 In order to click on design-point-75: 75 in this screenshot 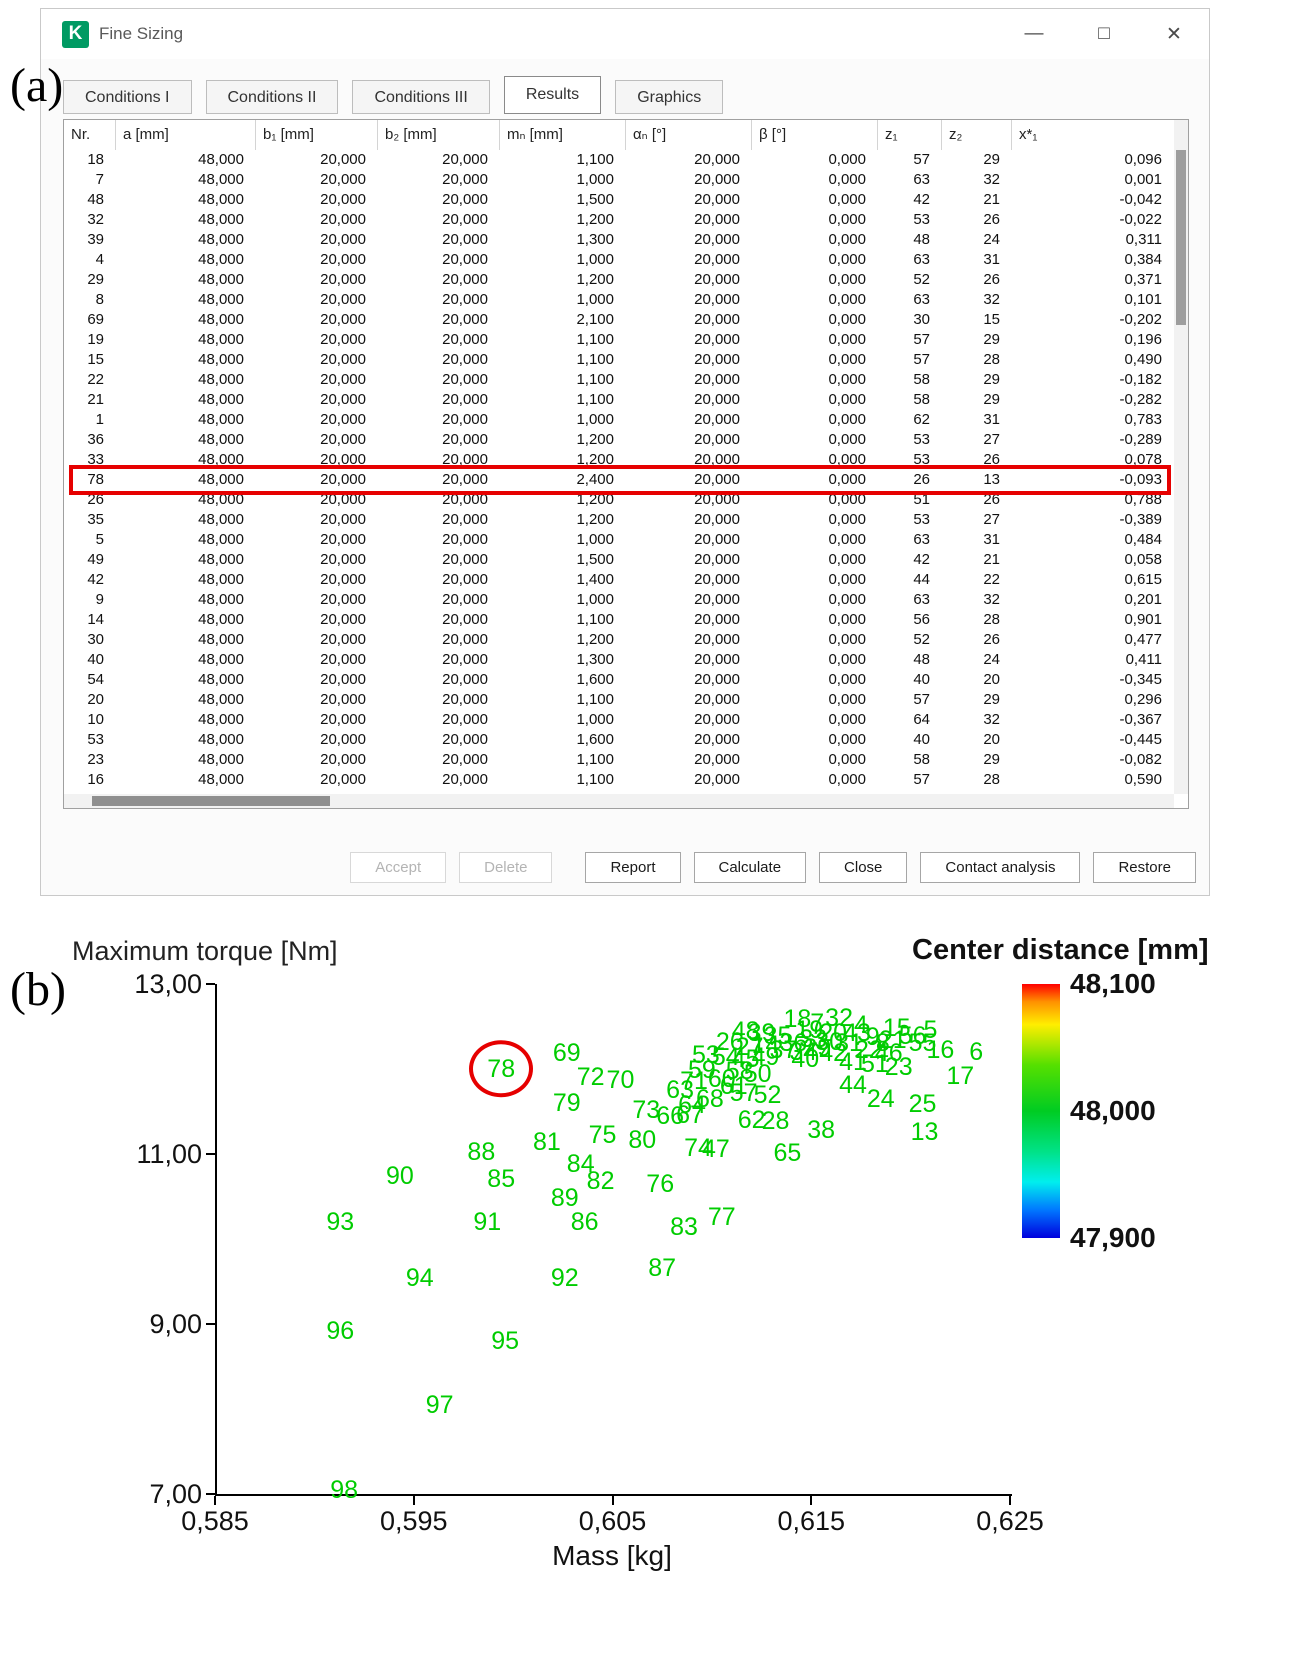, I will do `click(602, 1135)`.